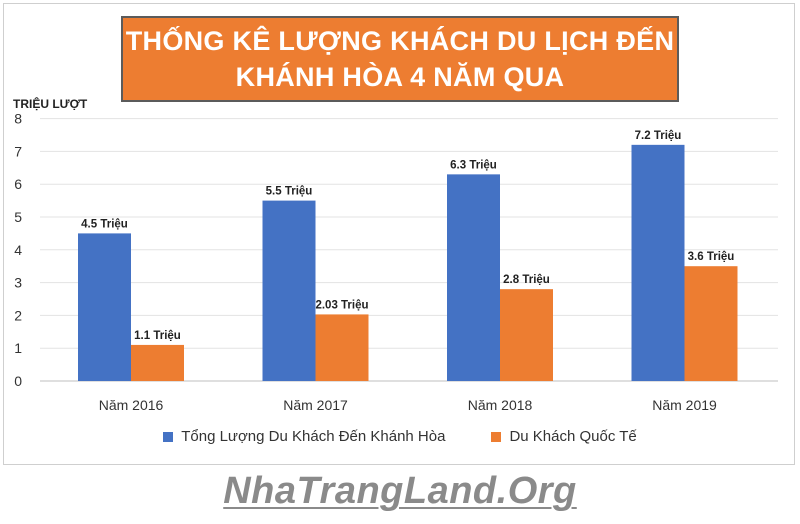  I want to click on y-tick-label: 8, so click(18, 119).